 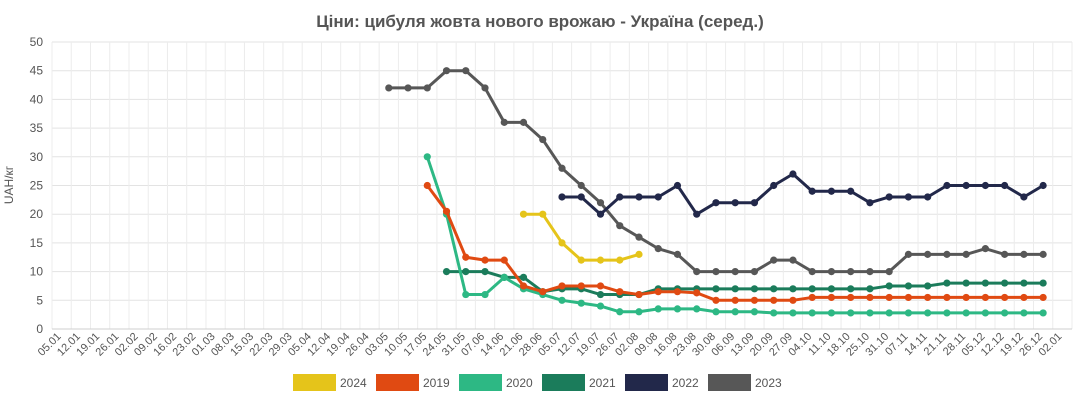 I want to click on y-tick-label: 35, so click(x=37, y=128).